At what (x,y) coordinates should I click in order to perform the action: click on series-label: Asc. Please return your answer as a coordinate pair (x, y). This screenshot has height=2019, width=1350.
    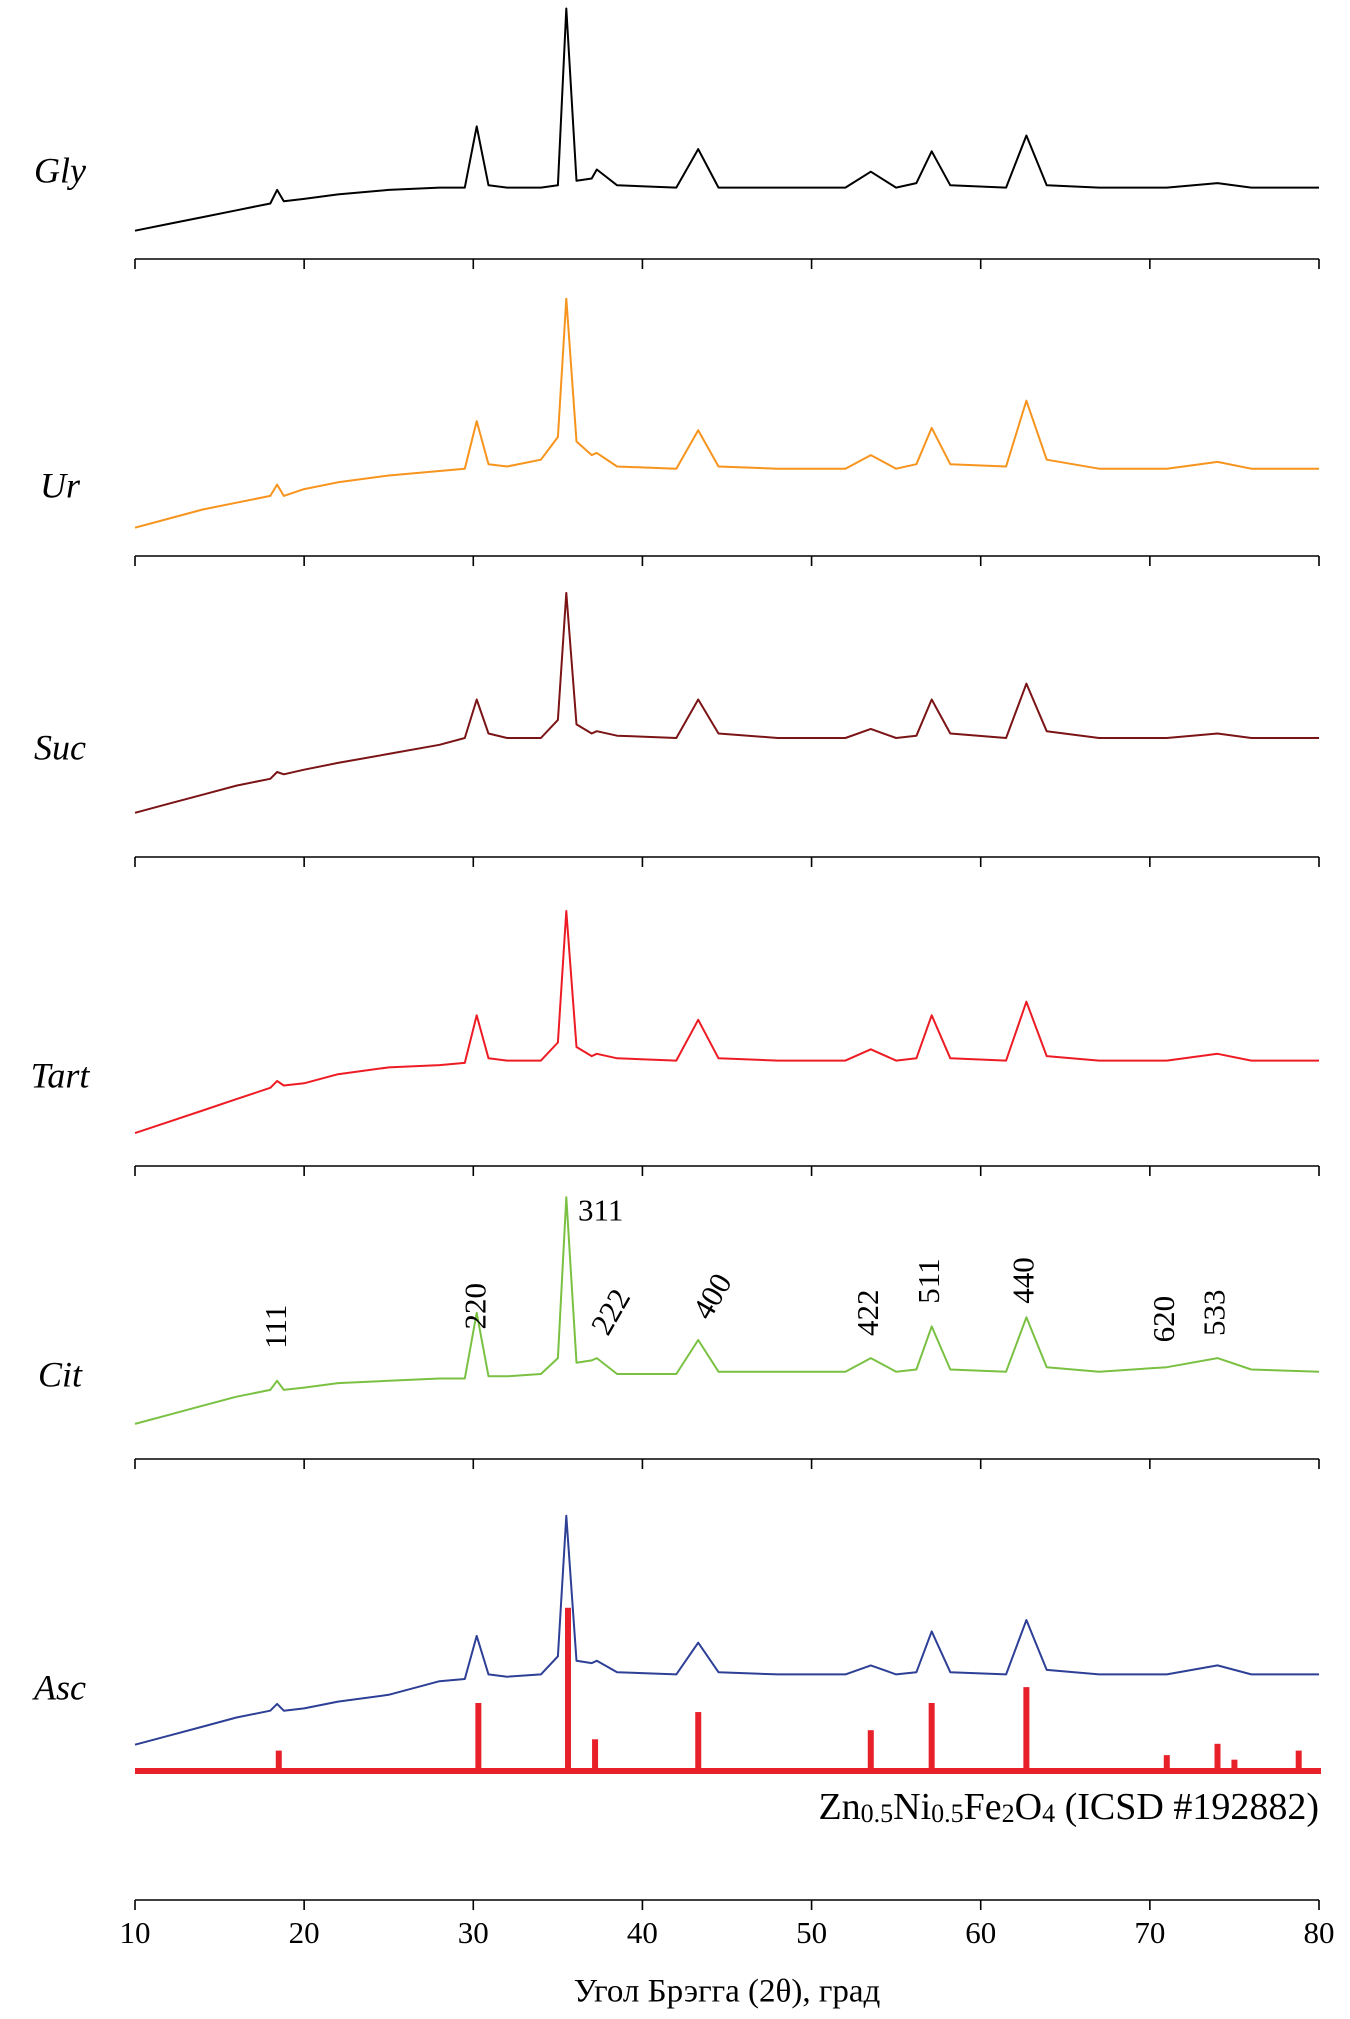
    Looking at the image, I should click on (59, 1687).